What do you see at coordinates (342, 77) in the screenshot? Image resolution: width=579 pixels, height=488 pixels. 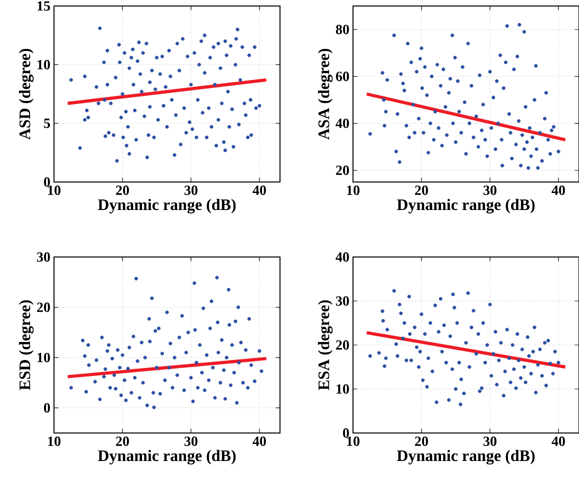 I see `y-tick-label: 60` at bounding box center [342, 77].